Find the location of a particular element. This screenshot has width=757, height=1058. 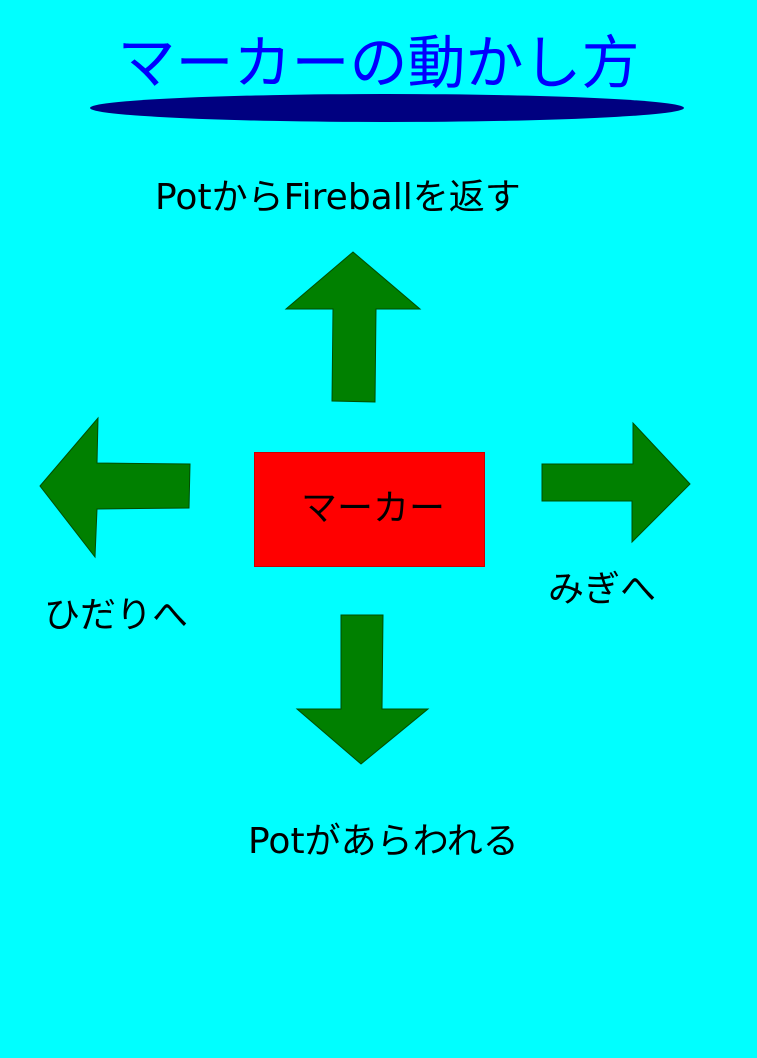

arrow-down-icon is located at coordinates (362, 689).